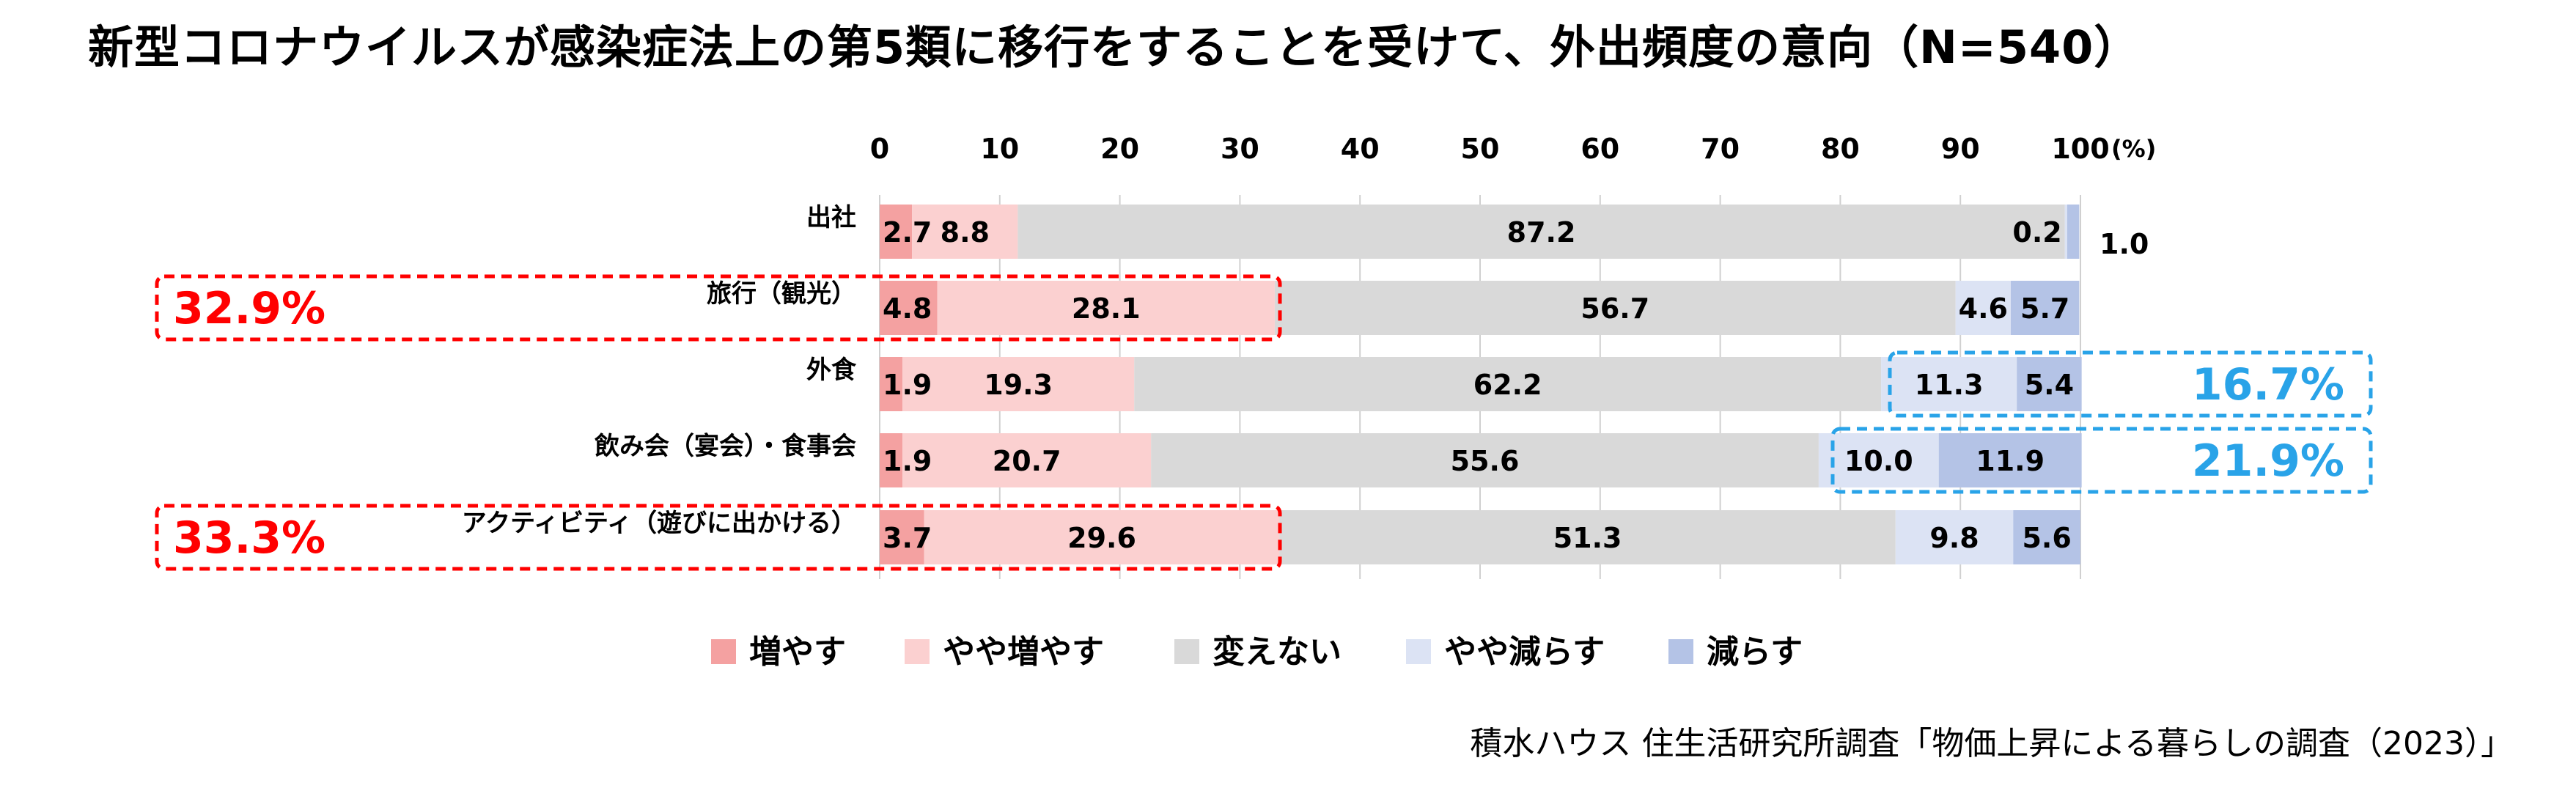  I want to click on value-label: 19.3, so click(1018, 385).